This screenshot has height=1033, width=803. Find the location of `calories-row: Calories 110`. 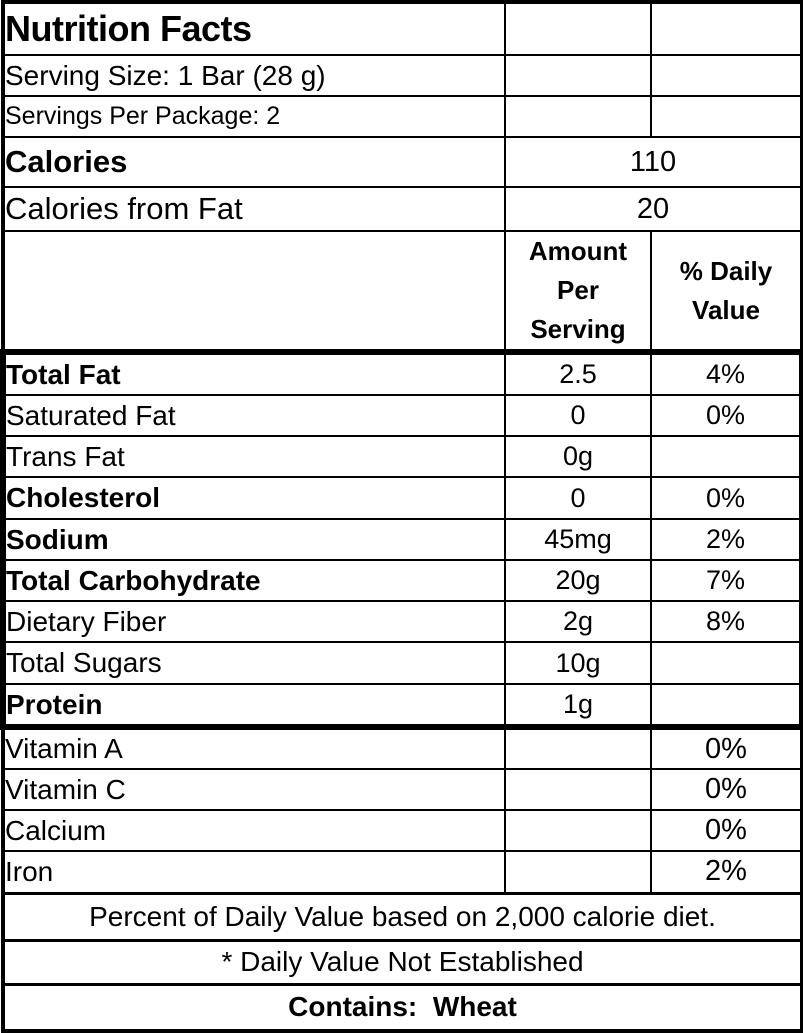

calories-row: Calories 110 is located at coordinates (402, 162).